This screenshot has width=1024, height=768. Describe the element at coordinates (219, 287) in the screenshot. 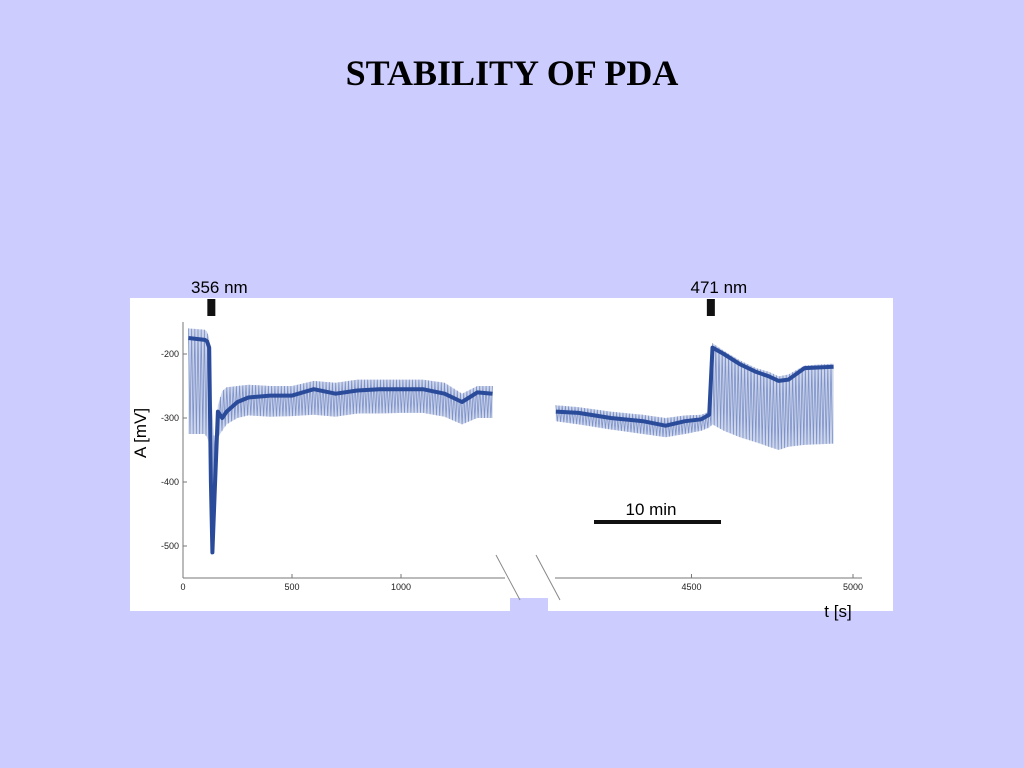

I see `stimulus-label: 356 nm` at that location.